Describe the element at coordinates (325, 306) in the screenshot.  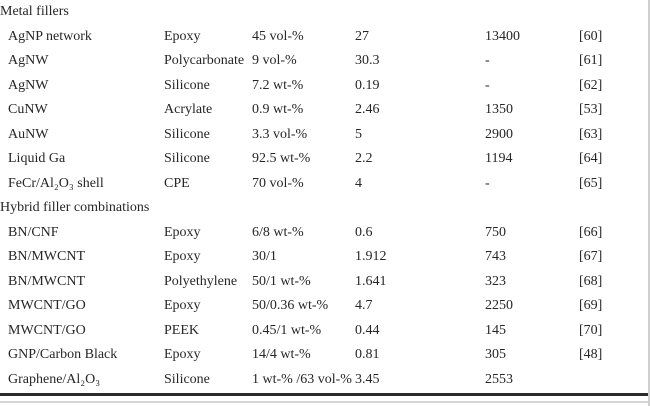
I see `table-row: MWCNT/GO Epoxy 50/0.36 wt-% 4.7 2250 [69]` at that location.